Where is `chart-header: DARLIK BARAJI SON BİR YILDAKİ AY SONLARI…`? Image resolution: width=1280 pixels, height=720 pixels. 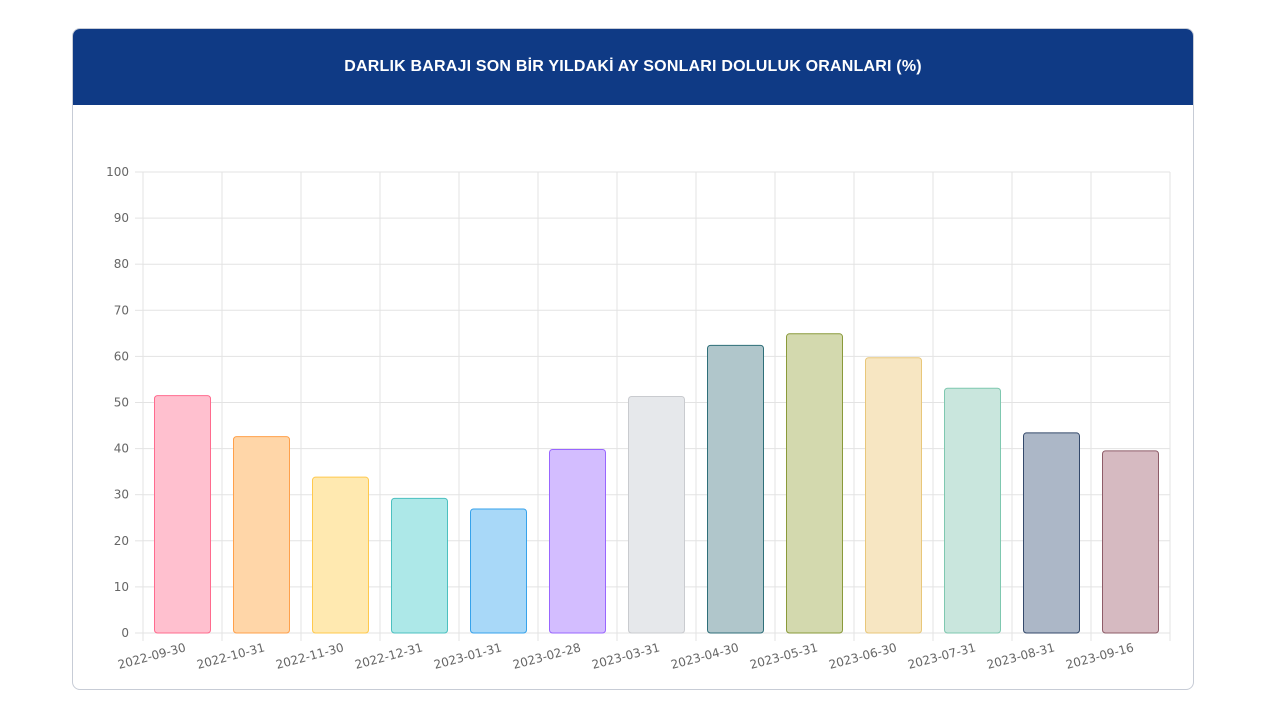 chart-header: DARLIK BARAJI SON BİR YILDAKİ AY SONLARI… is located at coordinates (633, 67).